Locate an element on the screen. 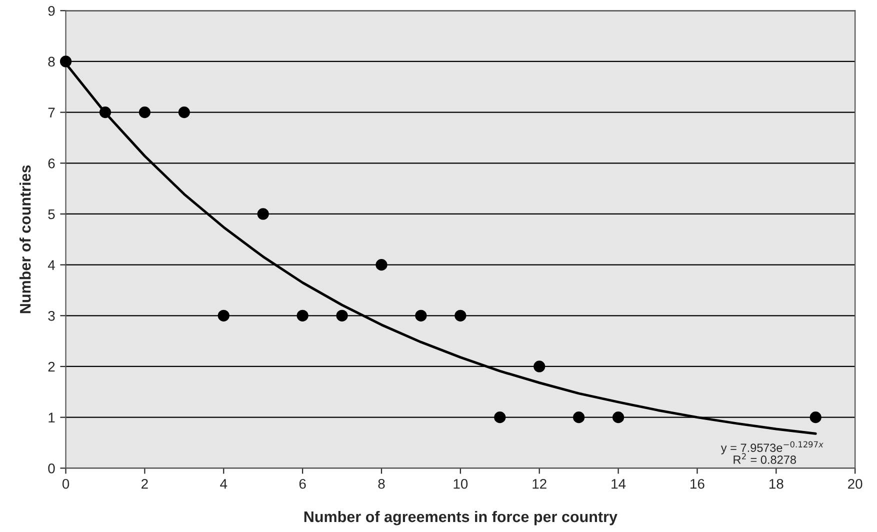  x-tick-label: 16 is located at coordinates (697, 483).